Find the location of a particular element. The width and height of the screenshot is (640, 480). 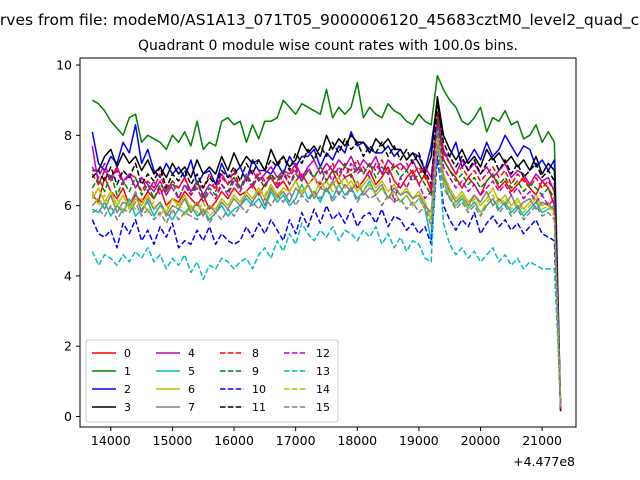

x-offset-label: +4.477e8 is located at coordinates (544, 461).